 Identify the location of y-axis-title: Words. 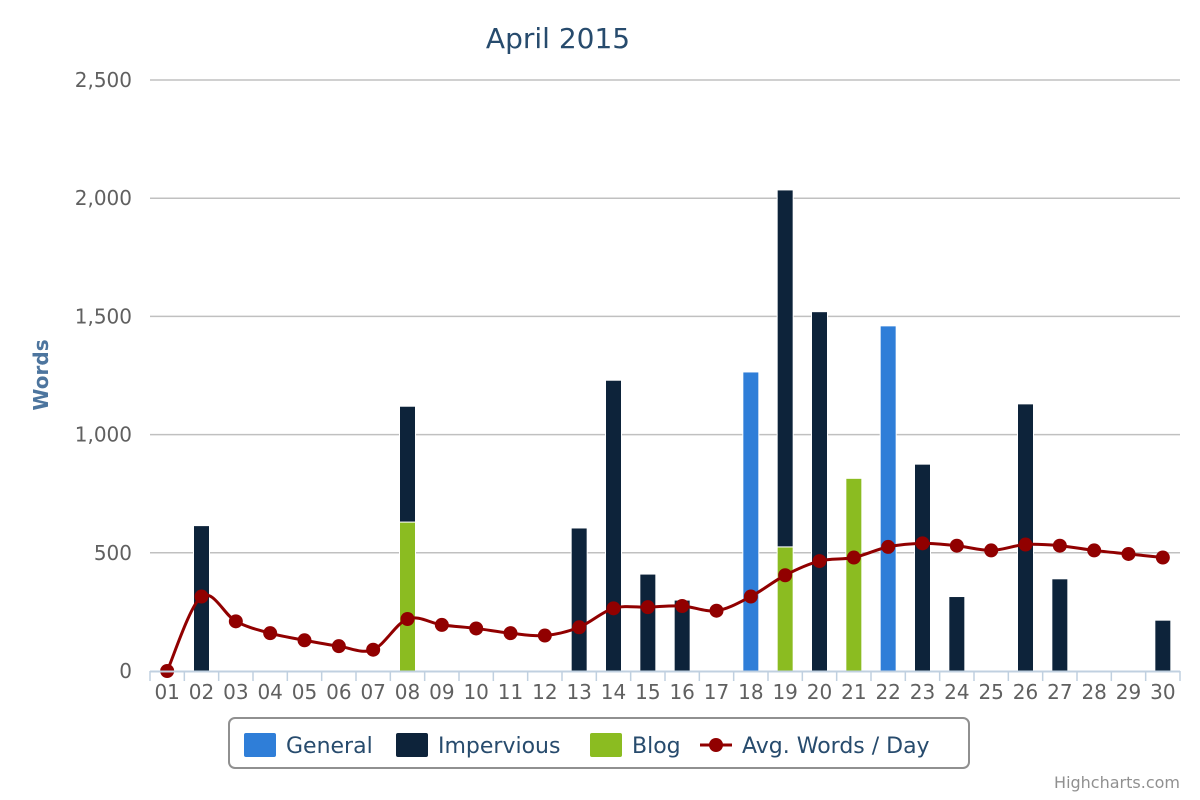
(41, 374).